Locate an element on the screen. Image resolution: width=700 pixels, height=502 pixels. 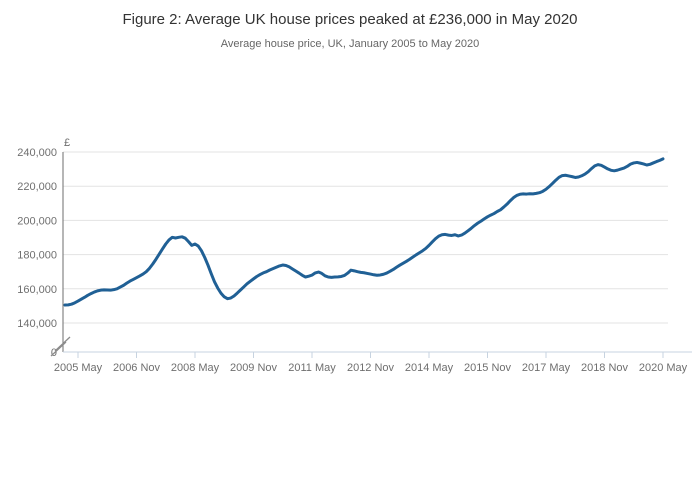
x-tick-label: 2015 Nov is located at coordinates (488, 368).